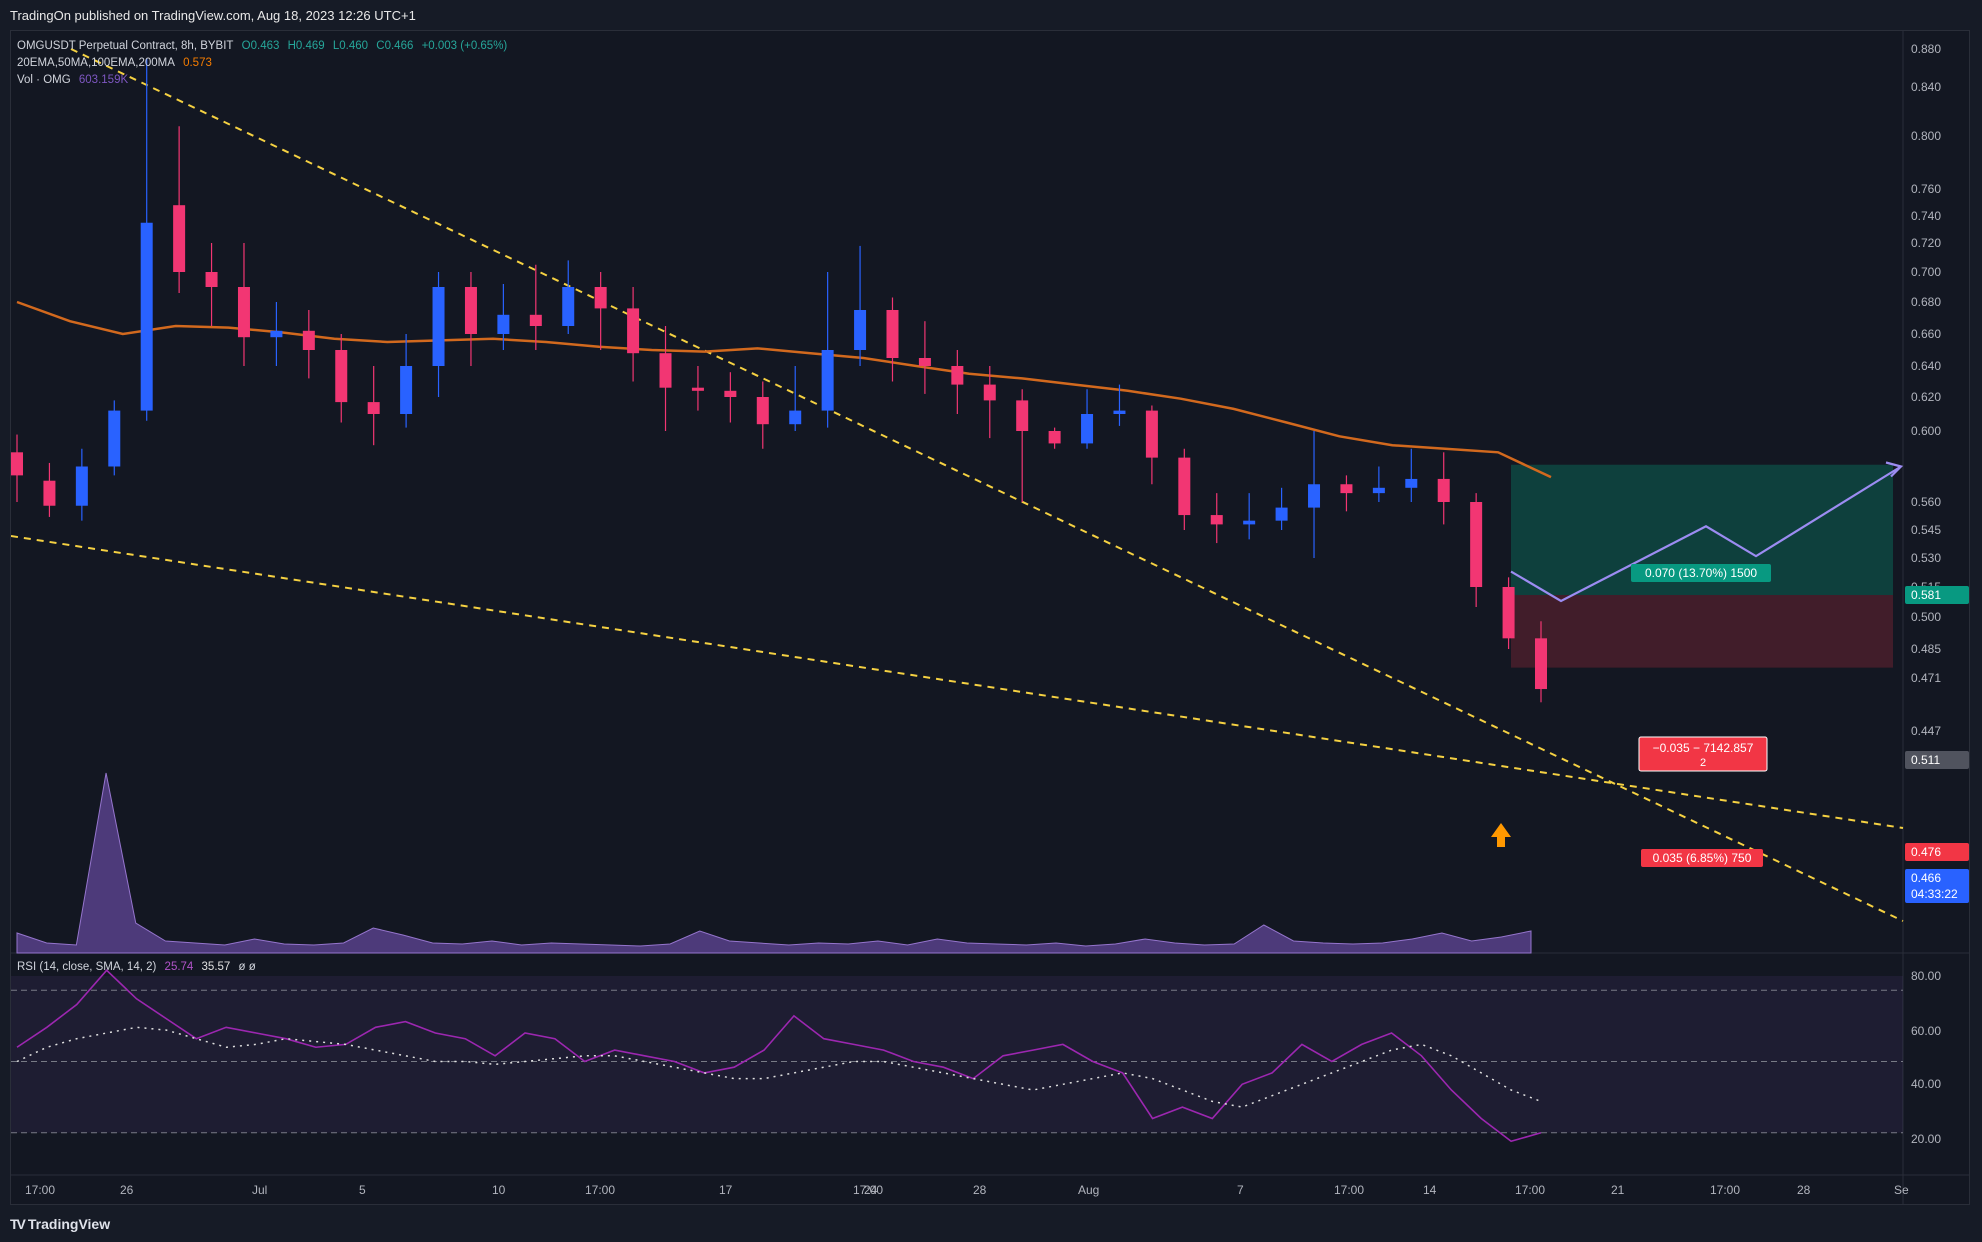 The image size is (1982, 1242). Describe the element at coordinates (1926, 243) in the screenshot. I see `price-tick-label: 0.720` at that location.